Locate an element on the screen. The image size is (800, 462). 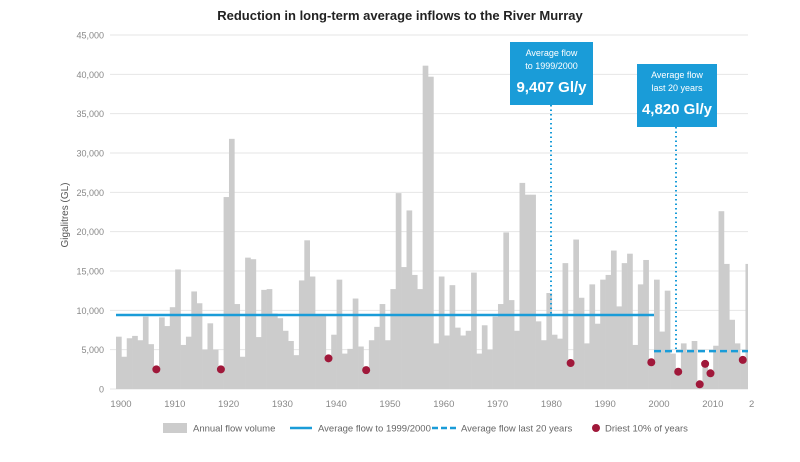
bar-1934 is located at coordinates (301, 334).